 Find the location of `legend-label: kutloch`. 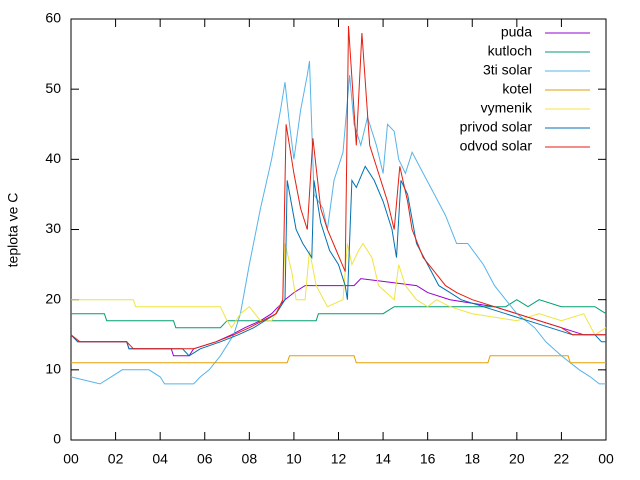

legend-label: kutloch is located at coordinates (510, 51).